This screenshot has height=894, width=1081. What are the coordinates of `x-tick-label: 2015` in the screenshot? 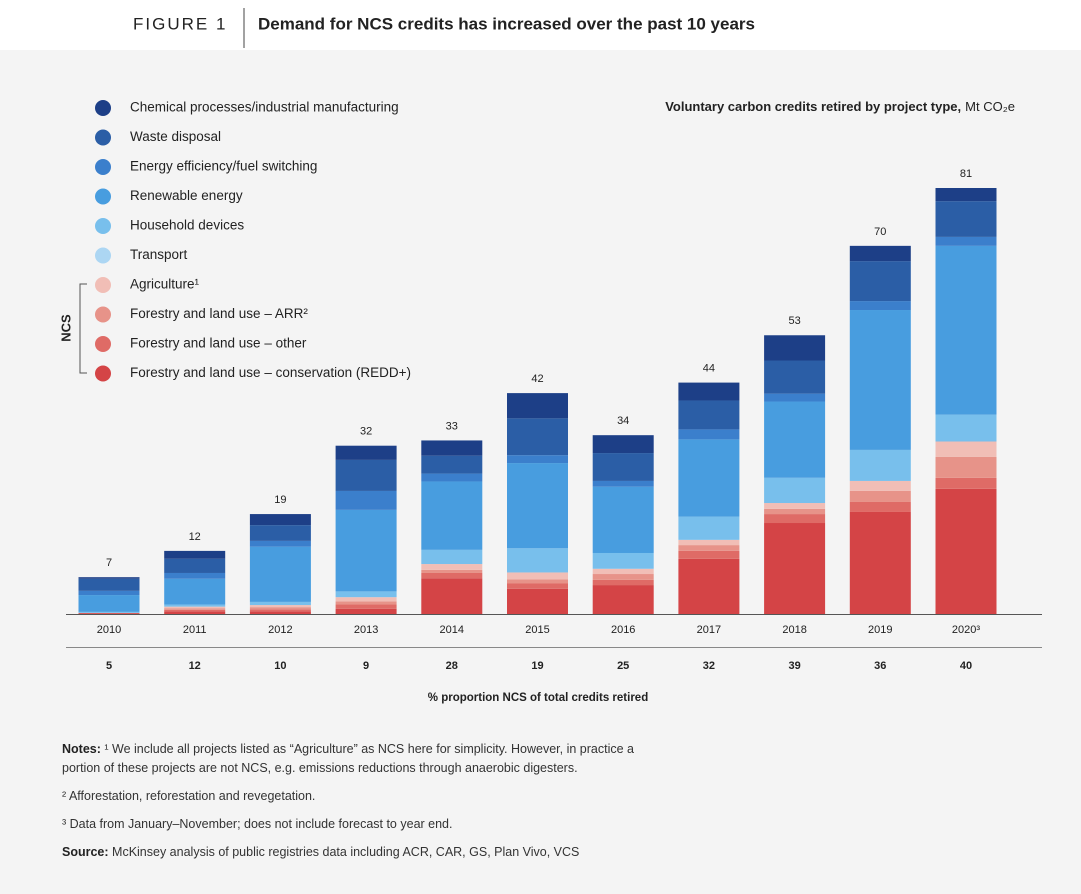 It's located at (537, 630).